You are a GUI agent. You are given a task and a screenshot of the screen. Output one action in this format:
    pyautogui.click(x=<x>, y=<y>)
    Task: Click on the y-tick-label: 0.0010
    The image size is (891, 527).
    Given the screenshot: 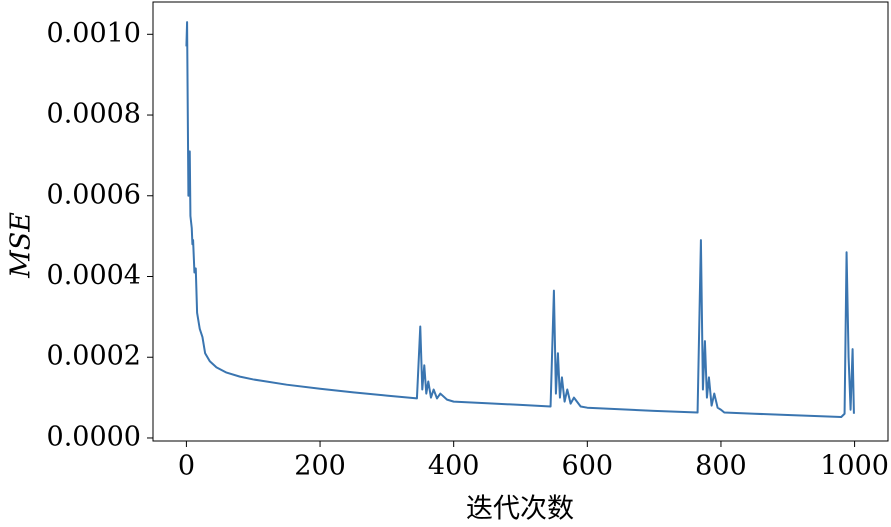 What is the action you would take?
    pyautogui.click(x=94, y=33)
    